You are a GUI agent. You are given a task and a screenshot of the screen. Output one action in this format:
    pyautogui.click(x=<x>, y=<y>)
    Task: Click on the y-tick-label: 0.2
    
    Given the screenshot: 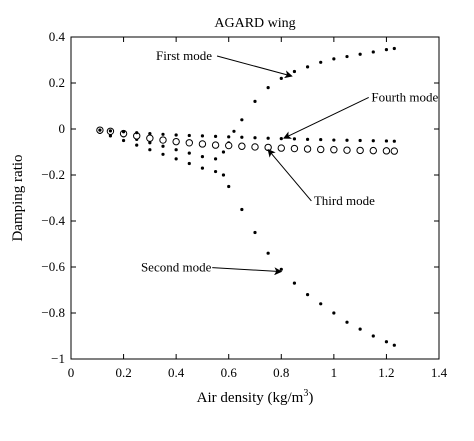 What is the action you would take?
    pyautogui.click(x=57, y=82)
    